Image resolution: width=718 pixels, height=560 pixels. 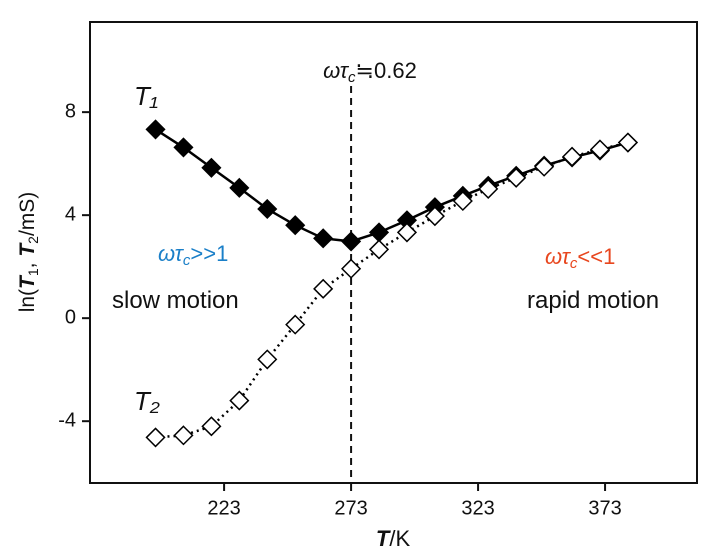 What do you see at coordinates (350, 508) in the screenshot?
I see `x-tick-label: 273` at bounding box center [350, 508].